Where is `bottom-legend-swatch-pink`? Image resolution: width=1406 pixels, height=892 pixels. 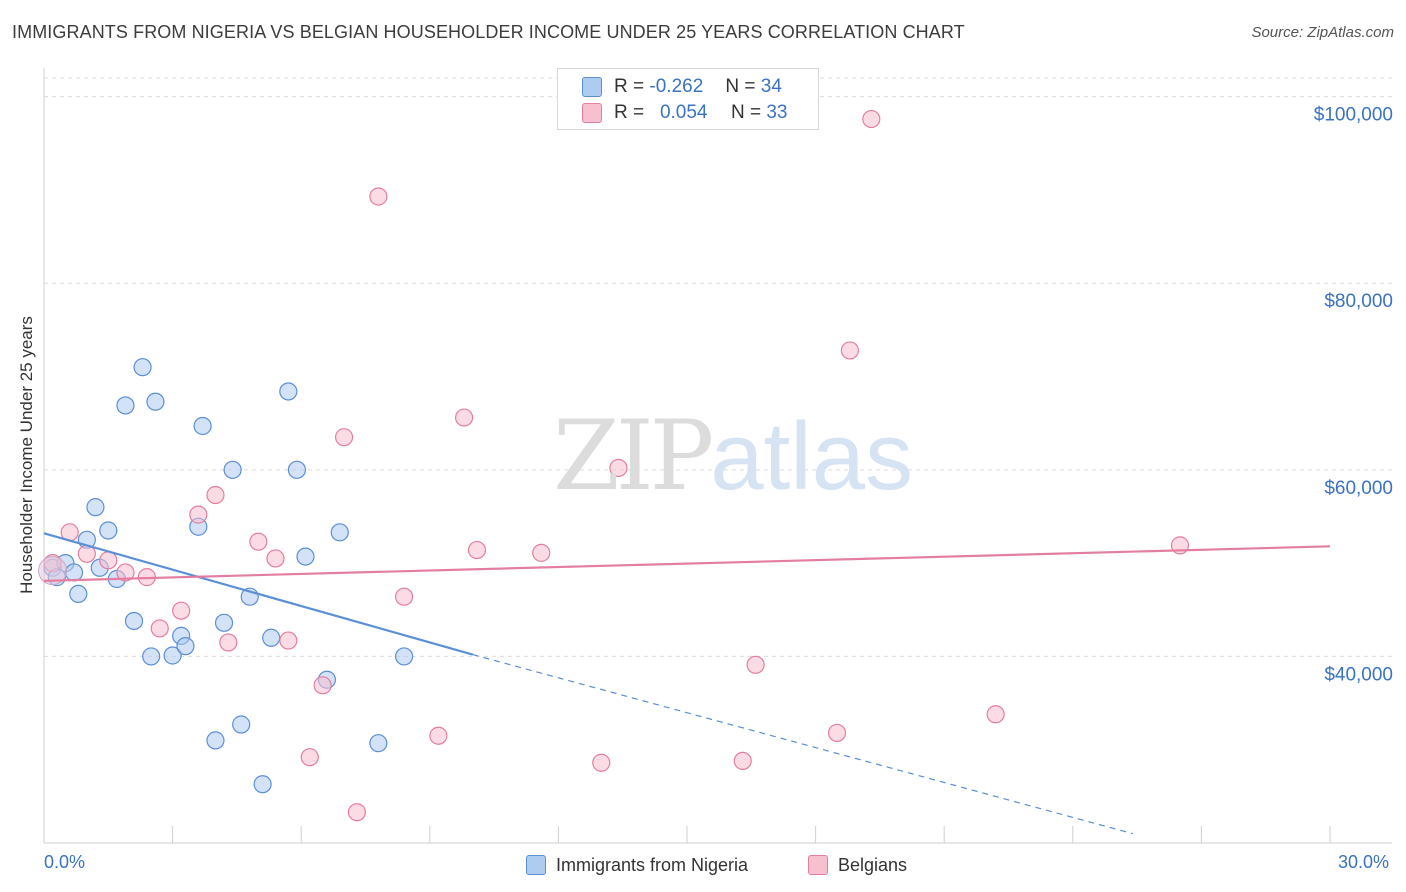 bottom-legend-swatch-pink is located at coordinates (818, 865).